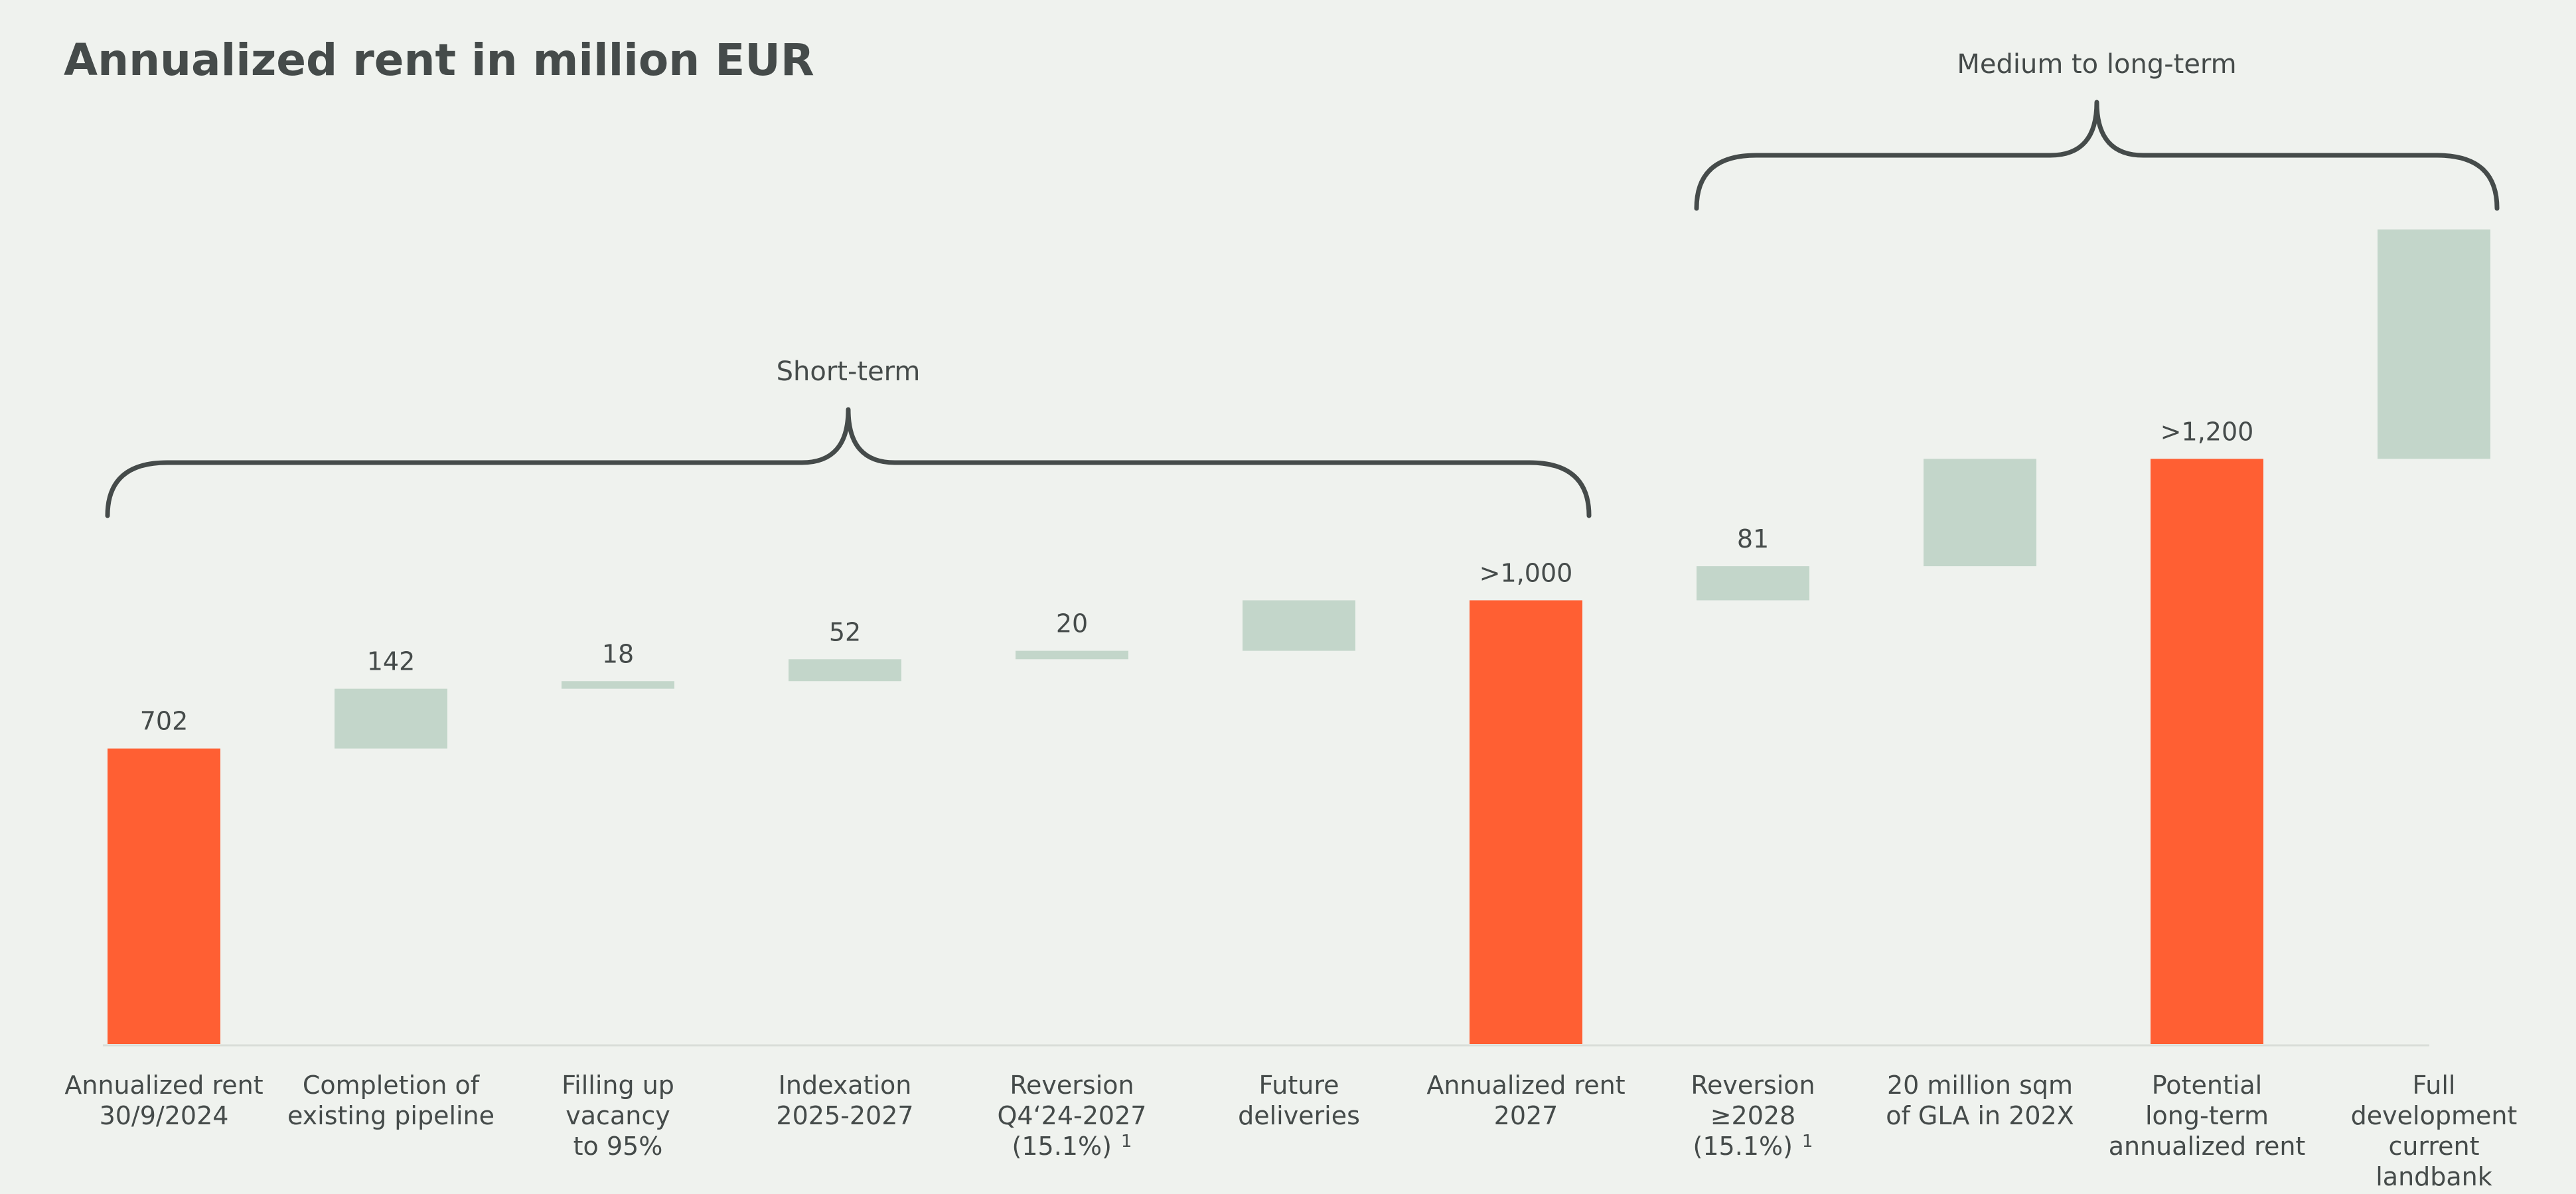  Describe the element at coordinates (849, 371) in the screenshot. I see `group-label-0: Short-term` at that location.